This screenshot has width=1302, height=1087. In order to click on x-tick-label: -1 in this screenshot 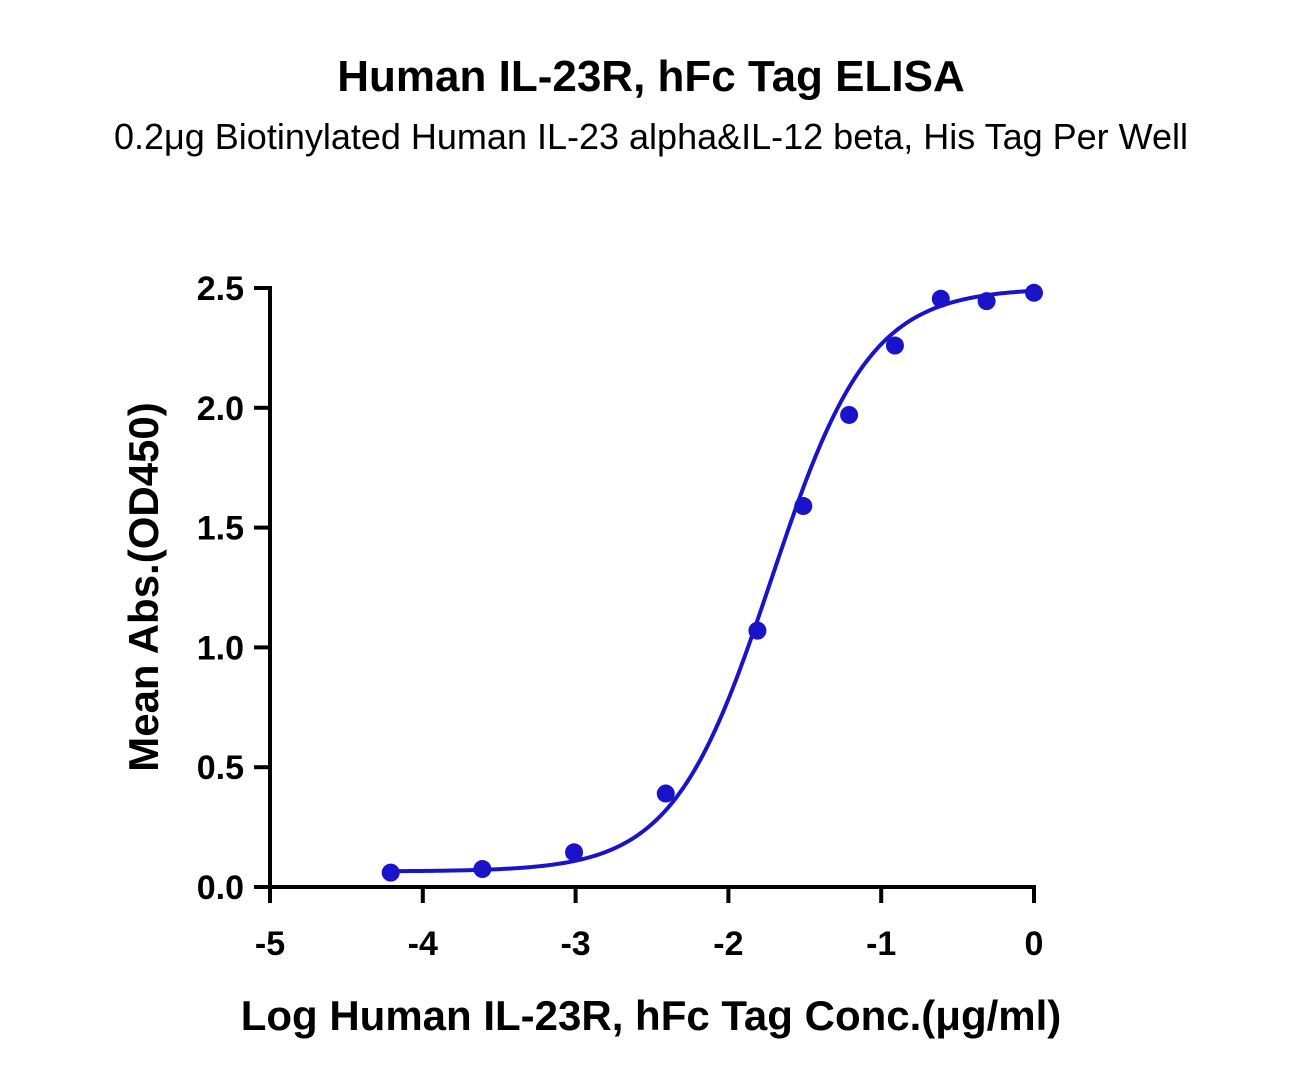, I will do `click(881, 944)`.